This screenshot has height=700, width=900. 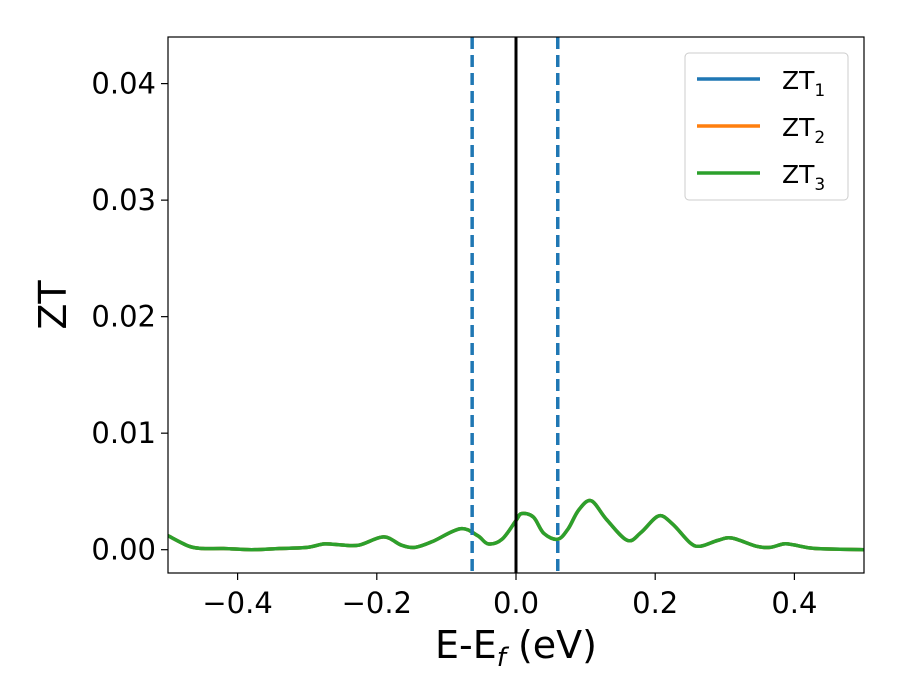 What do you see at coordinates (123, 200) in the screenshot?
I see `y-tick-label: 0.03` at bounding box center [123, 200].